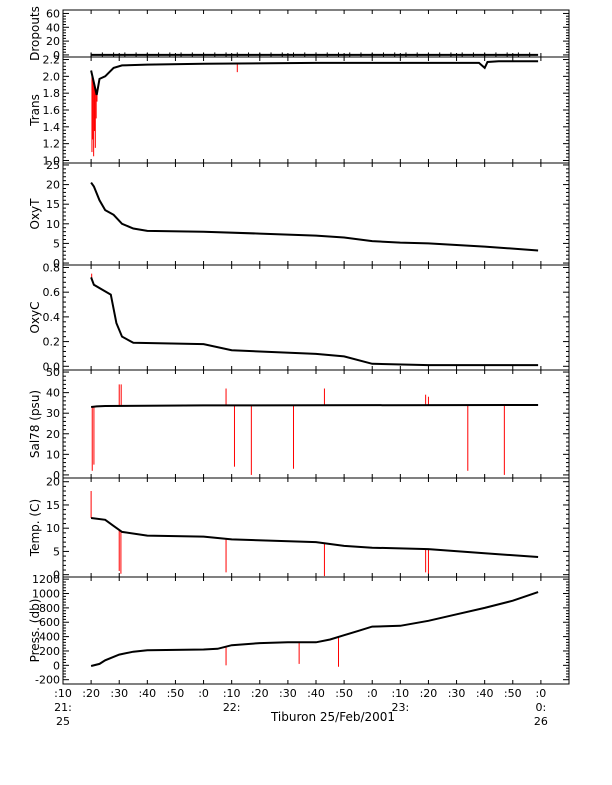 This screenshot has height=785, width=612. Describe the element at coordinates (52, 110) in the screenshot. I see `y-tick-label: 1.6` at that location.